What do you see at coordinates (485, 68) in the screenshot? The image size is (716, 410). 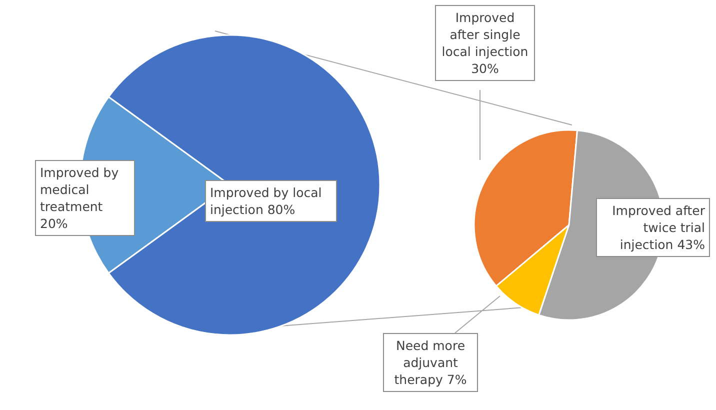 I see `data-label: 30%` at bounding box center [485, 68].